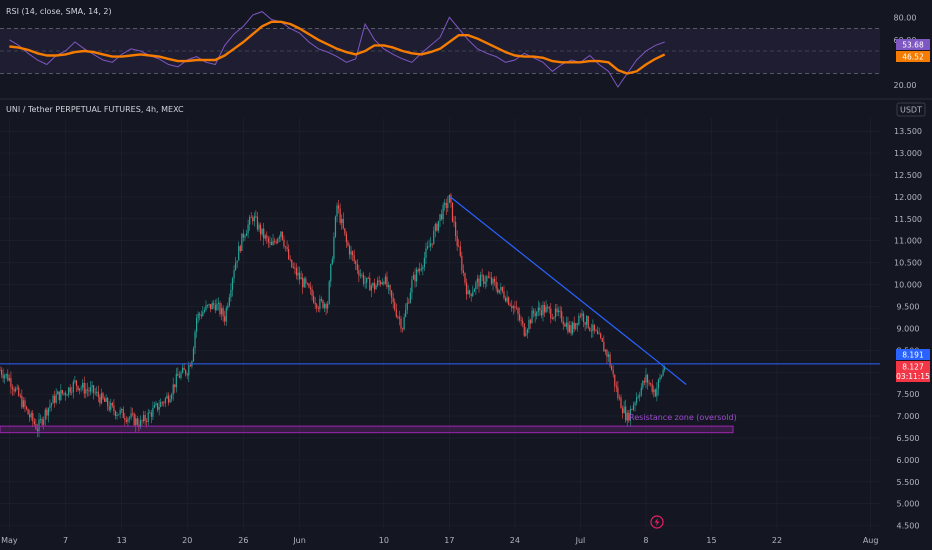  What do you see at coordinates (908, 263) in the screenshot?
I see `price-tick-label: 10.500` at bounding box center [908, 263].